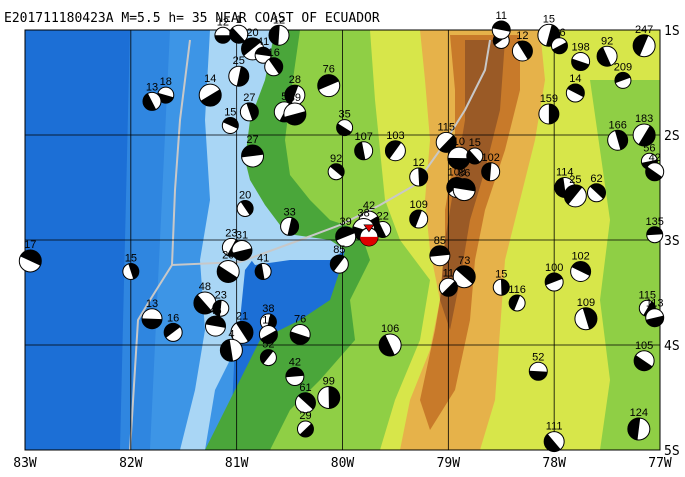 The height and width of the screenshot is (477, 685). Describe the element at coordinates (649, 148) in the screenshot. I see `event-depth-label: 56` at that location.